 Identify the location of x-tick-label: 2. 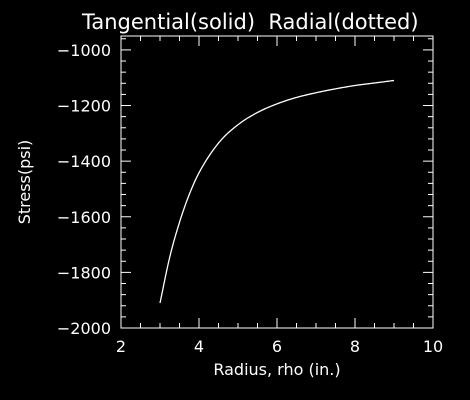
(121, 346).